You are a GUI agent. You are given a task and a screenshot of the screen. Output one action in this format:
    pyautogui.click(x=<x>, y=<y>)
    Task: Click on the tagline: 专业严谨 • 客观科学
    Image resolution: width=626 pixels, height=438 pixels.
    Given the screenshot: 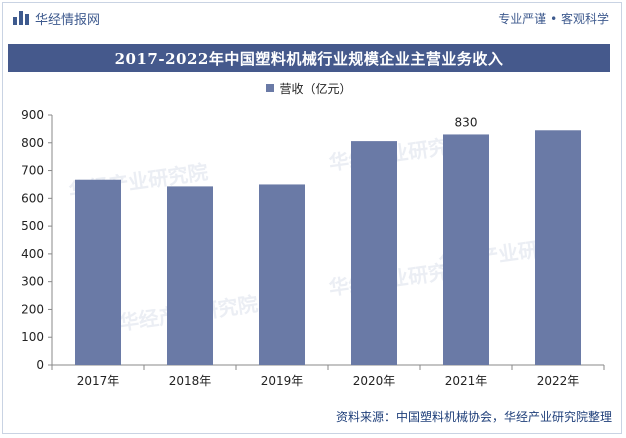 What is the action you would take?
    pyautogui.click(x=553, y=18)
    